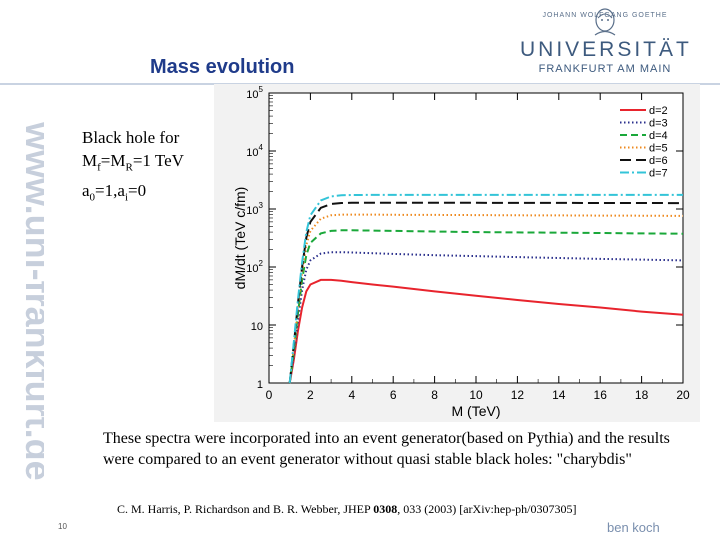 This screenshot has height=540, width=720. I want to click on website-watermark: www.uni-frankfurt.de, so click(31, 301).